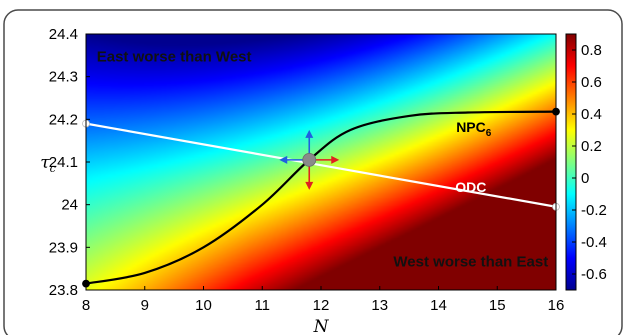  What do you see at coordinates (379, 305) in the screenshot?
I see `x-tick-label: 13` at bounding box center [379, 305].